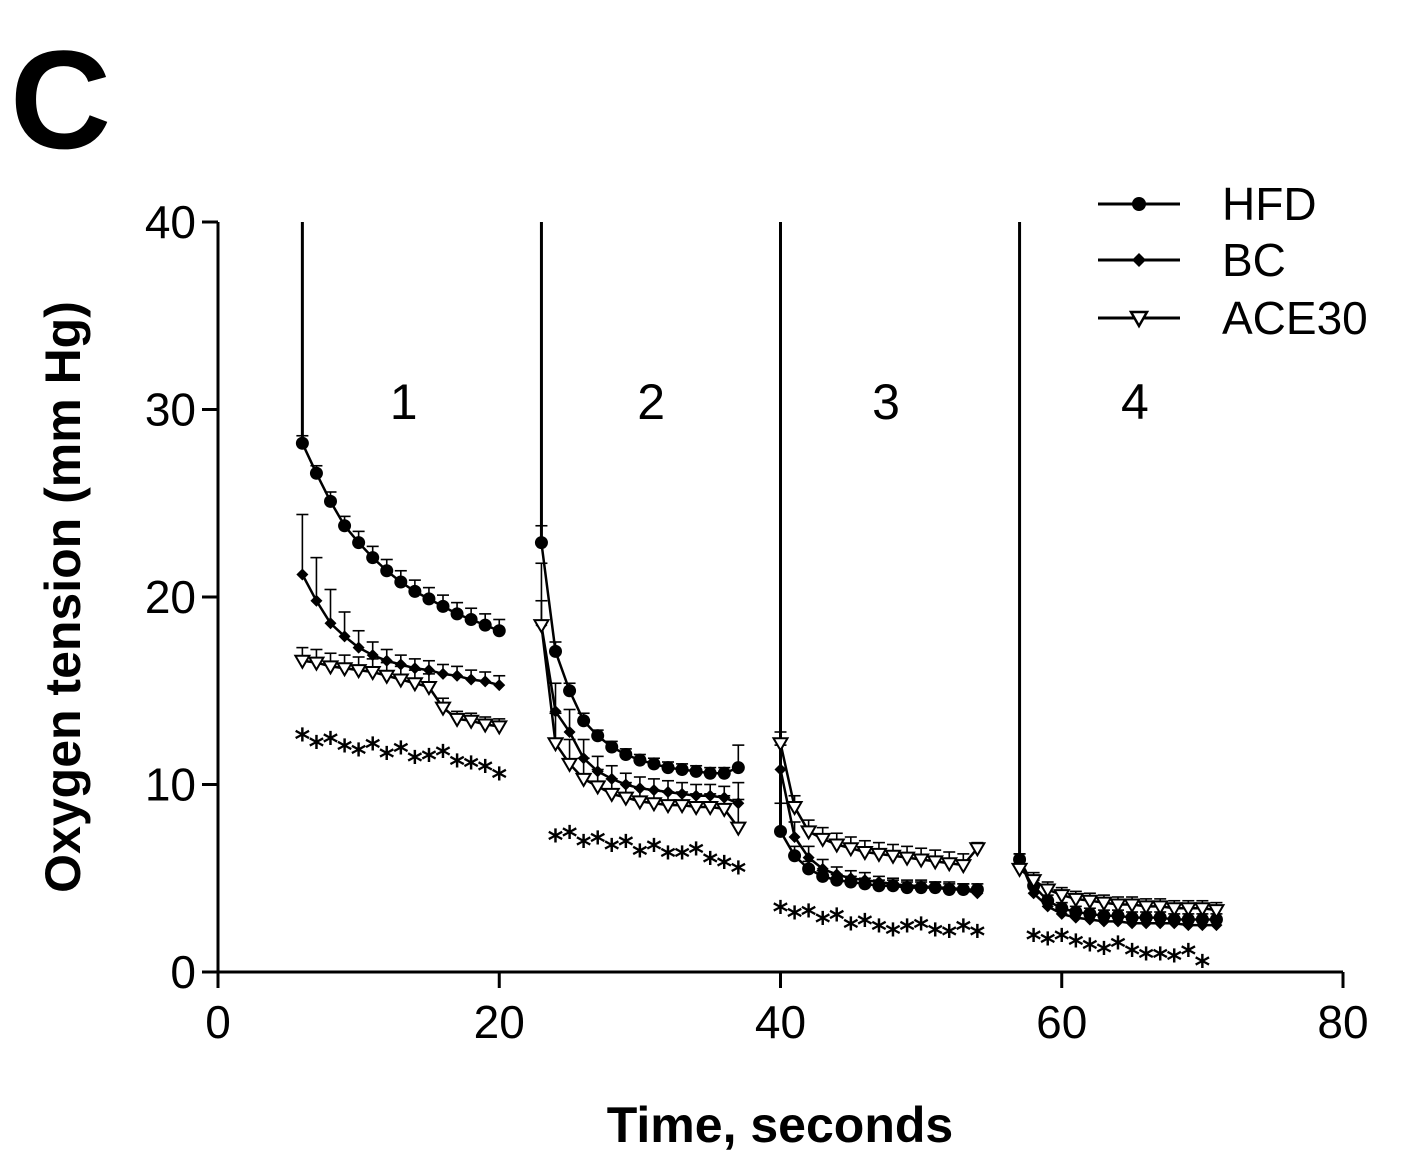 The width and height of the screenshot is (1408, 1168). What do you see at coordinates (183, 972) in the screenshot?
I see `y-tick-label: 0` at bounding box center [183, 972].